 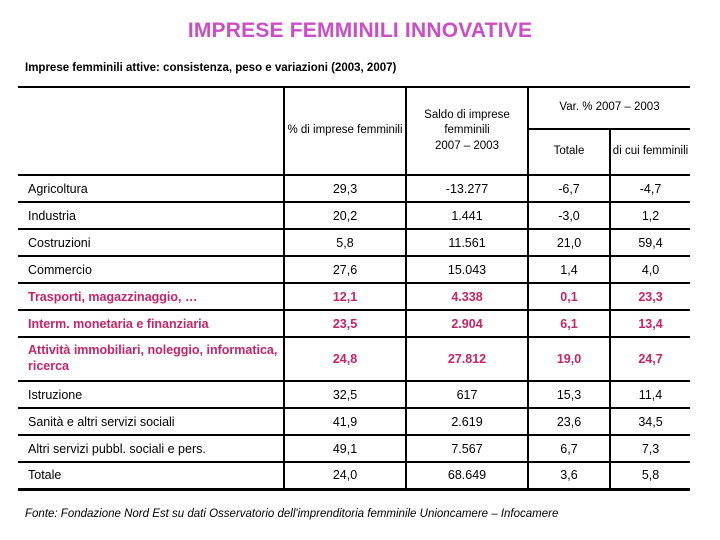 I want to click on cell-var-femminili: -4,7, so click(x=649, y=188).